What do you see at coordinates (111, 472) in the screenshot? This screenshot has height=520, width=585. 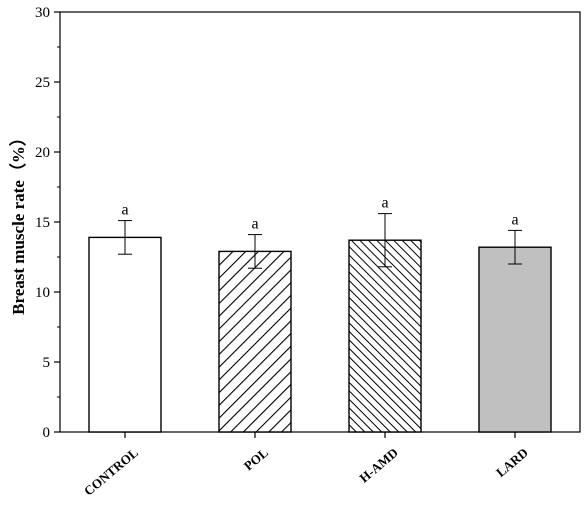 I see `category-label-control: CONTROL` at bounding box center [111, 472].